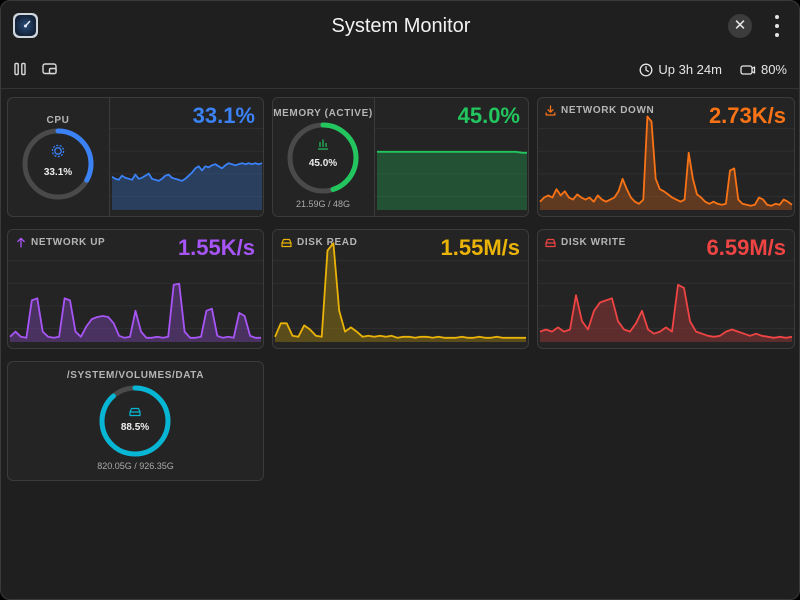 Image resolution: width=800 pixels, height=600 pixels. Describe the element at coordinates (646, 69) in the screenshot. I see `clock-icon` at that location.